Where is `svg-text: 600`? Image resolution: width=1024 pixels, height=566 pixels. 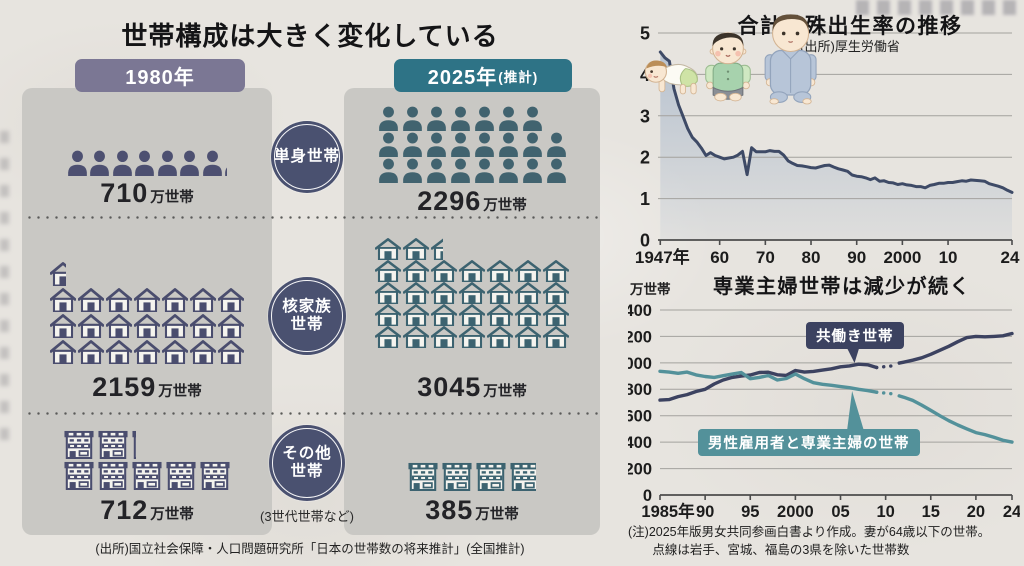 svg-text: 600 is located at coordinates (640, 417).